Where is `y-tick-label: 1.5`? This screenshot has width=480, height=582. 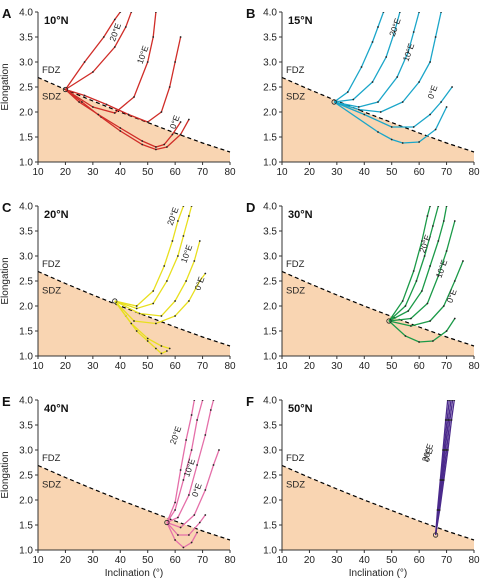 y-tick-label: 1.5 is located at coordinates (26, 332).